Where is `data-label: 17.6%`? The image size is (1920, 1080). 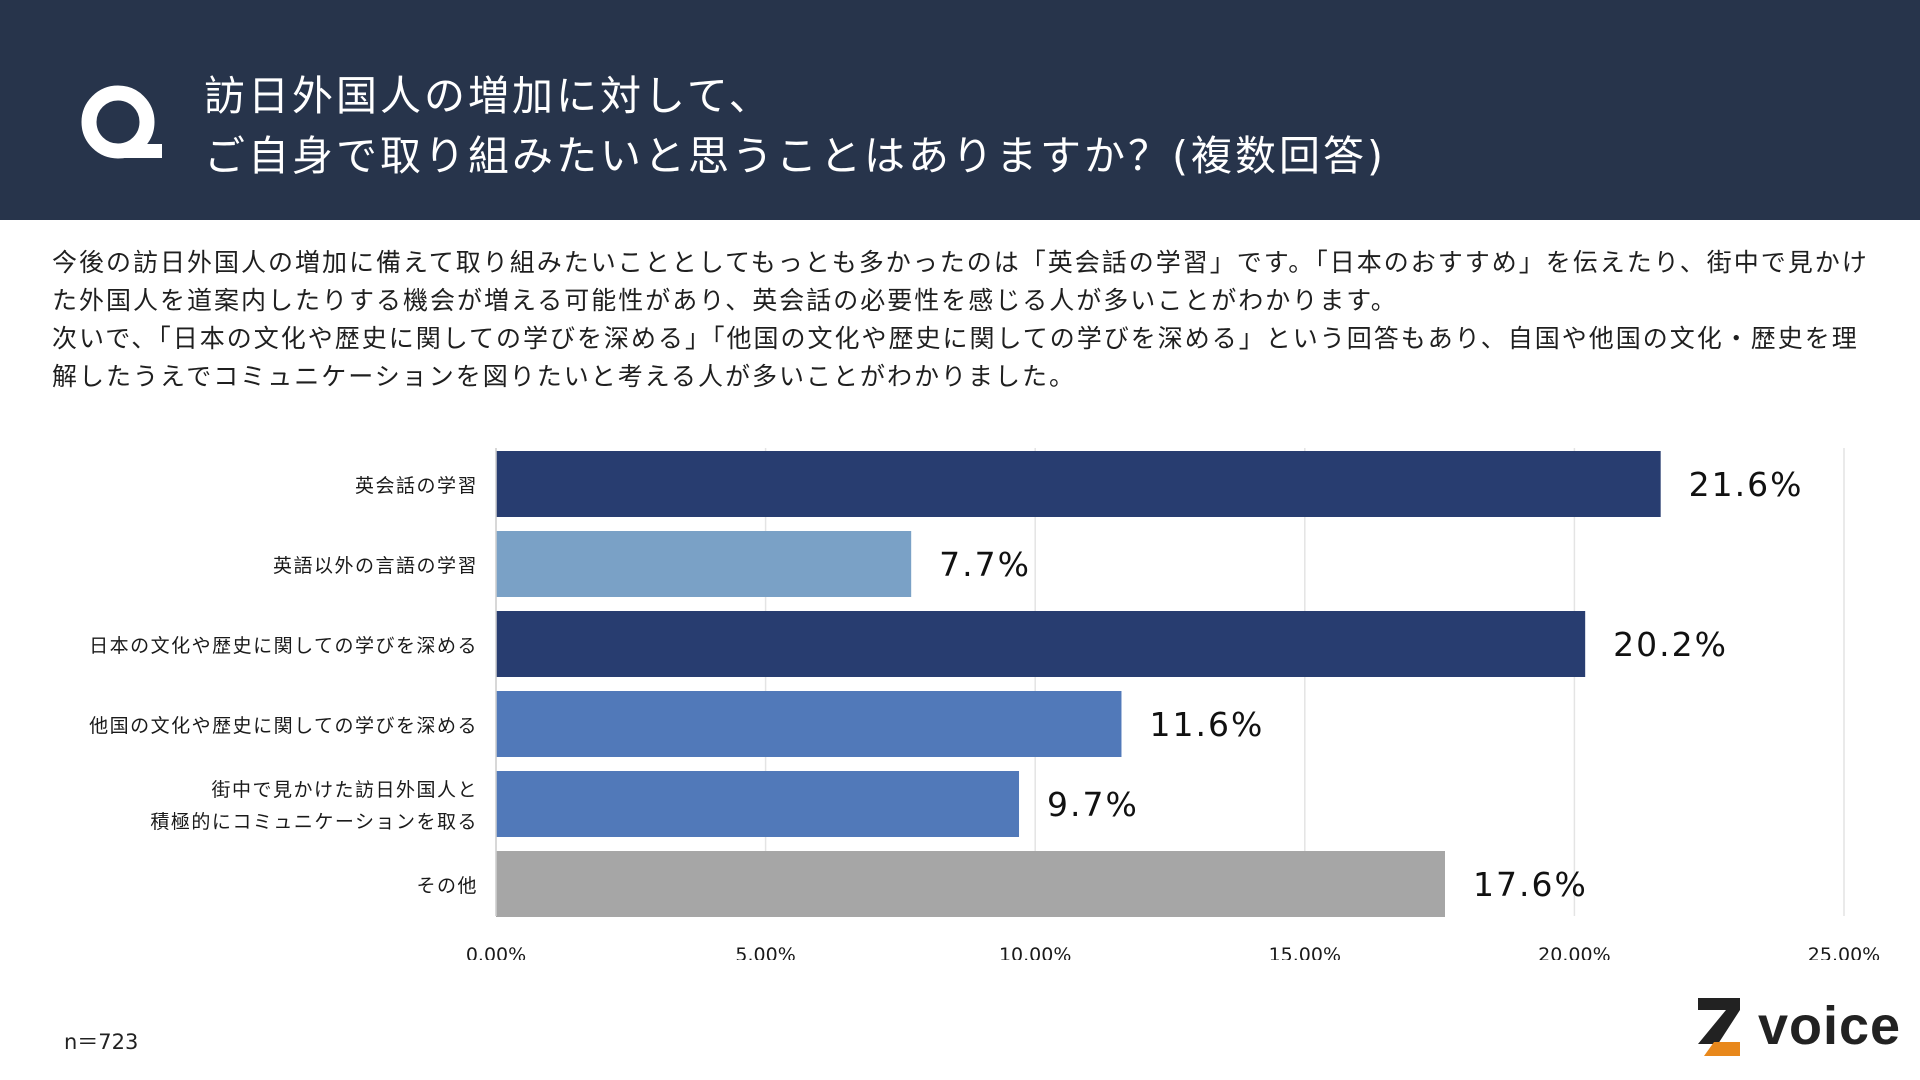
data-label: 17.6% is located at coordinates (1530, 884).